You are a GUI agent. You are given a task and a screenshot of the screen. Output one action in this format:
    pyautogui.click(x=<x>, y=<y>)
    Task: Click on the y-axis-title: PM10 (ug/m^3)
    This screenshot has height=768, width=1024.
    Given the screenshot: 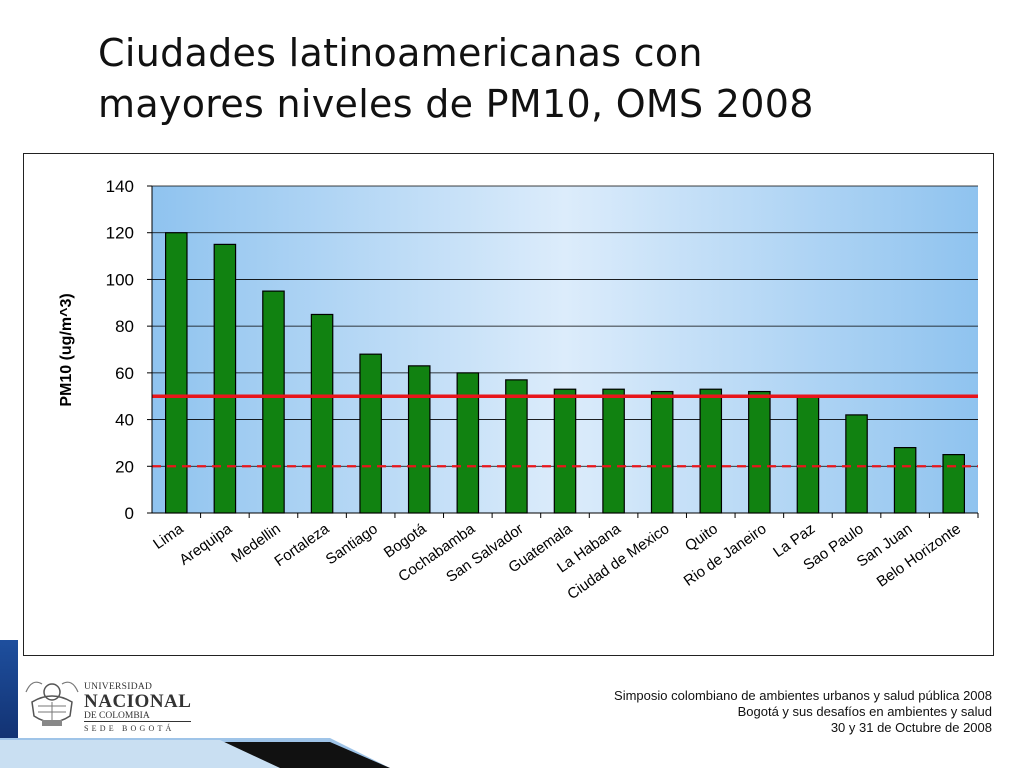 What is the action you would take?
    pyautogui.click(x=66, y=349)
    